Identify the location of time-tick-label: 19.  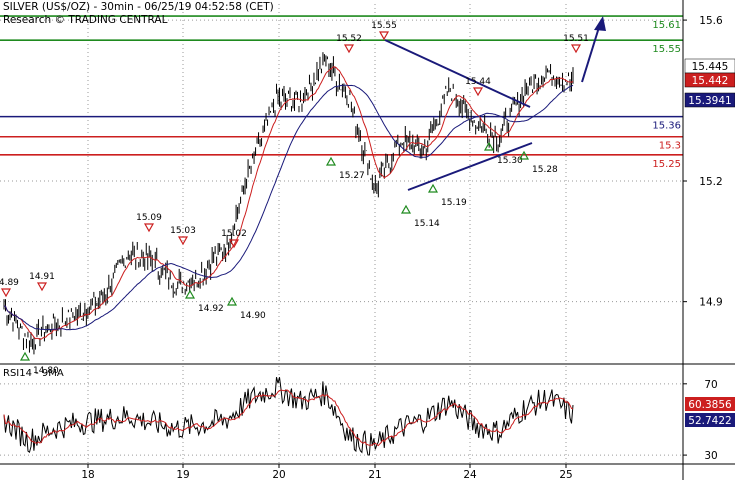
(182, 474).